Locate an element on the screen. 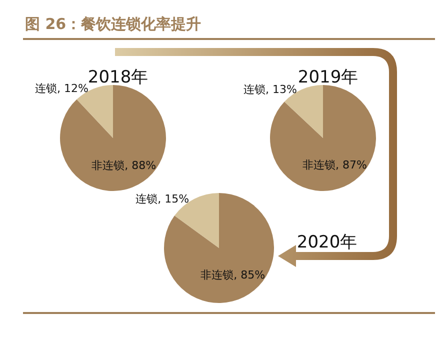 Image resolution: width=446 pixels, height=347 pixels. slice-label: 非连锁, 88% is located at coordinates (124, 165).